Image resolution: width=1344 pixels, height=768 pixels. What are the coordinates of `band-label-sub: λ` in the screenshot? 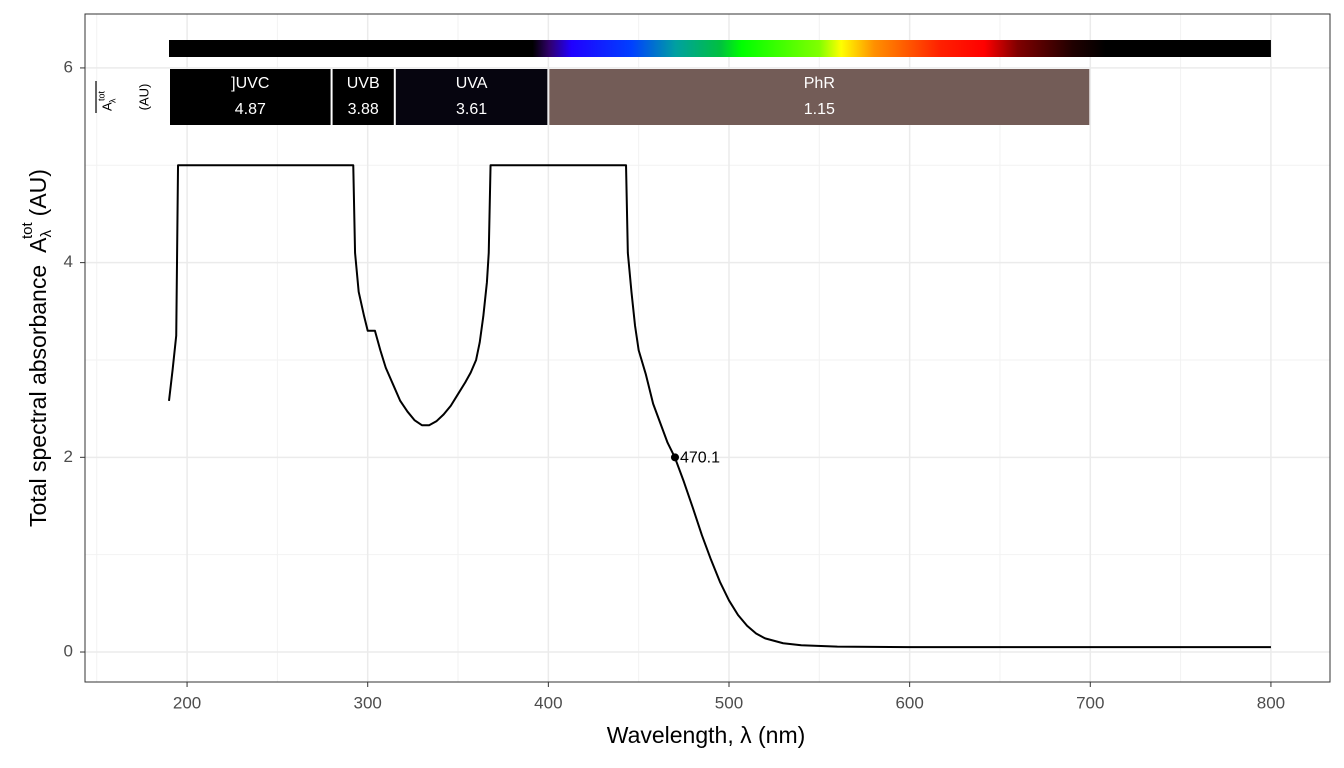 It's located at (112, 100).